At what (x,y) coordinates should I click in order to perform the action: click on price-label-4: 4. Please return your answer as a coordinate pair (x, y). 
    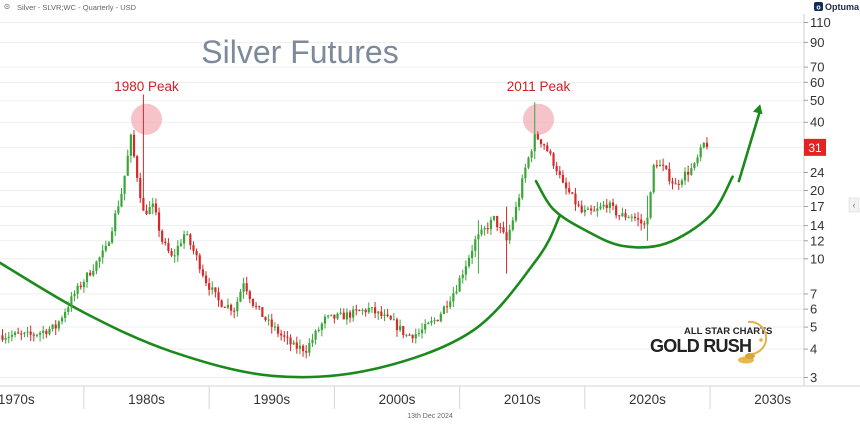
    Looking at the image, I should click on (813, 349).